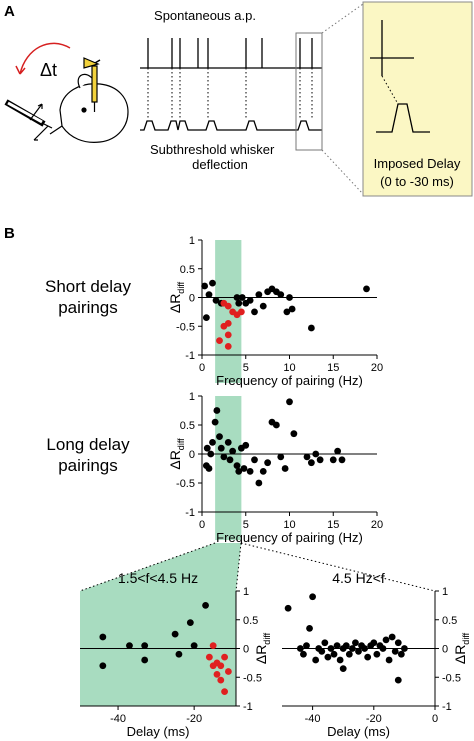 This screenshot has height=741, width=474. I want to click on x-tick-label: -20, so click(374, 719).